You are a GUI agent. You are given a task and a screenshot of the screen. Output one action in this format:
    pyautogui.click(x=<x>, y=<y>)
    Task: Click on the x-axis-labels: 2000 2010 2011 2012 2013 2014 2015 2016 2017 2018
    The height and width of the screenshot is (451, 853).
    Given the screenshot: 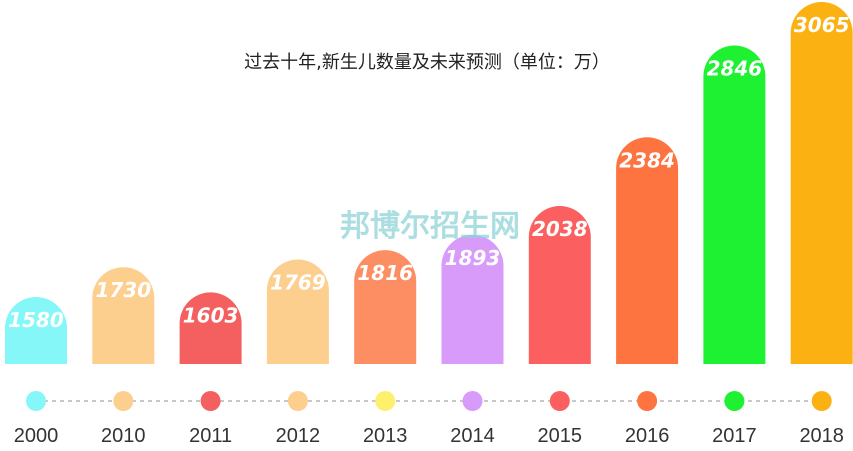 What is the action you would take?
    pyautogui.click(x=429, y=436)
    